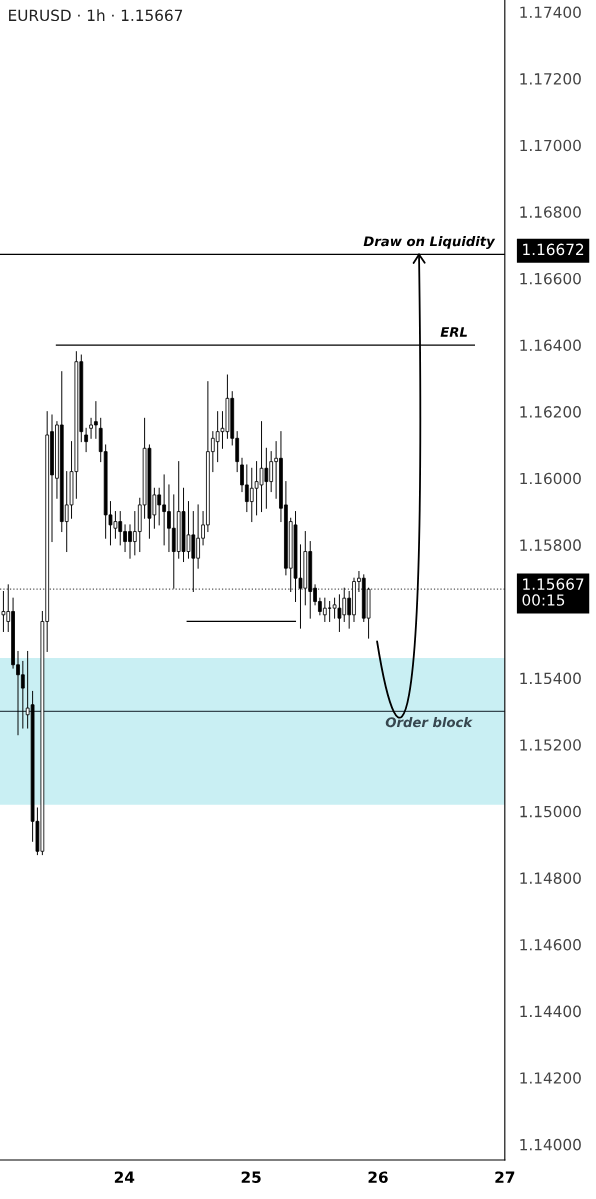 The image size is (596, 1199). Describe the element at coordinates (550, 278) in the screenshot. I see `y-tick-label: 1.16600` at that location.